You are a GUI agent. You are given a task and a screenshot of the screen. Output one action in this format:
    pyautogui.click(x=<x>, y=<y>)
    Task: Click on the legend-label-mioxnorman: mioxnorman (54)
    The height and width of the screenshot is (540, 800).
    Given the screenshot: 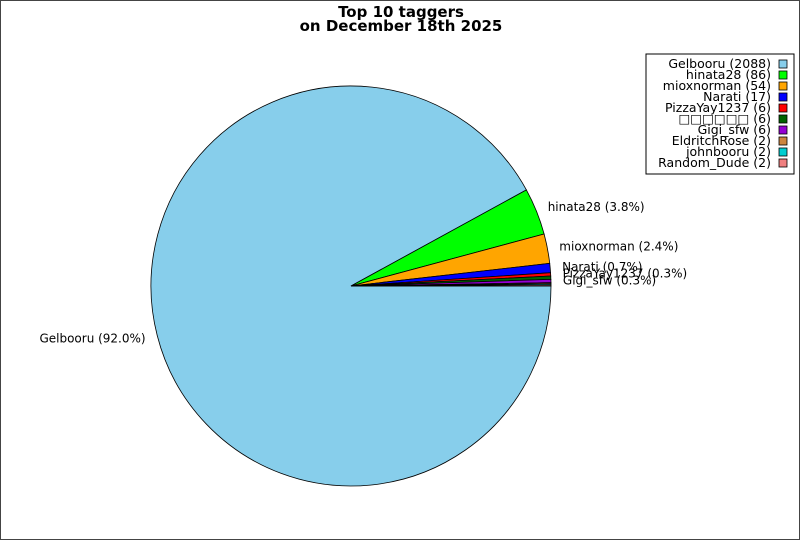 What is the action you would take?
    pyautogui.click(x=717, y=85)
    